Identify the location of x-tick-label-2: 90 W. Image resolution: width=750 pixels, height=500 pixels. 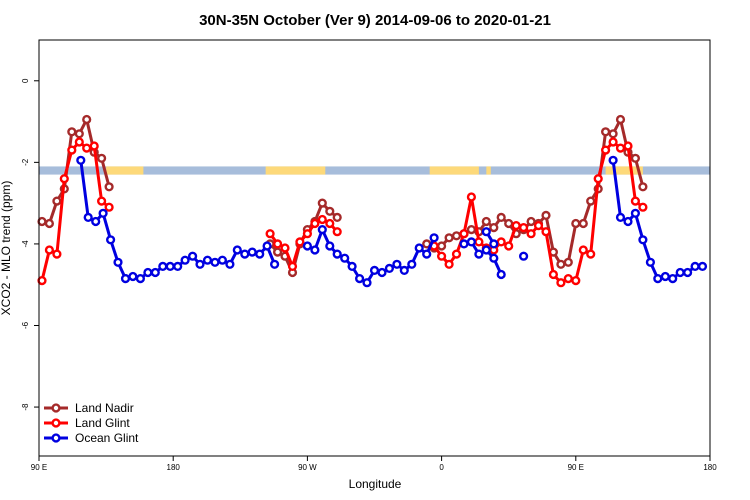
(307, 467).